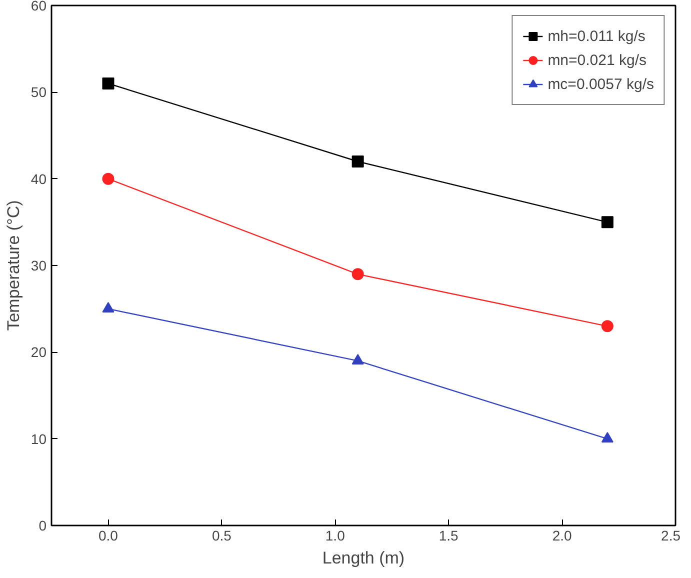  I want to click on legend-label: mc=0.0057 kg/s, so click(601, 84).